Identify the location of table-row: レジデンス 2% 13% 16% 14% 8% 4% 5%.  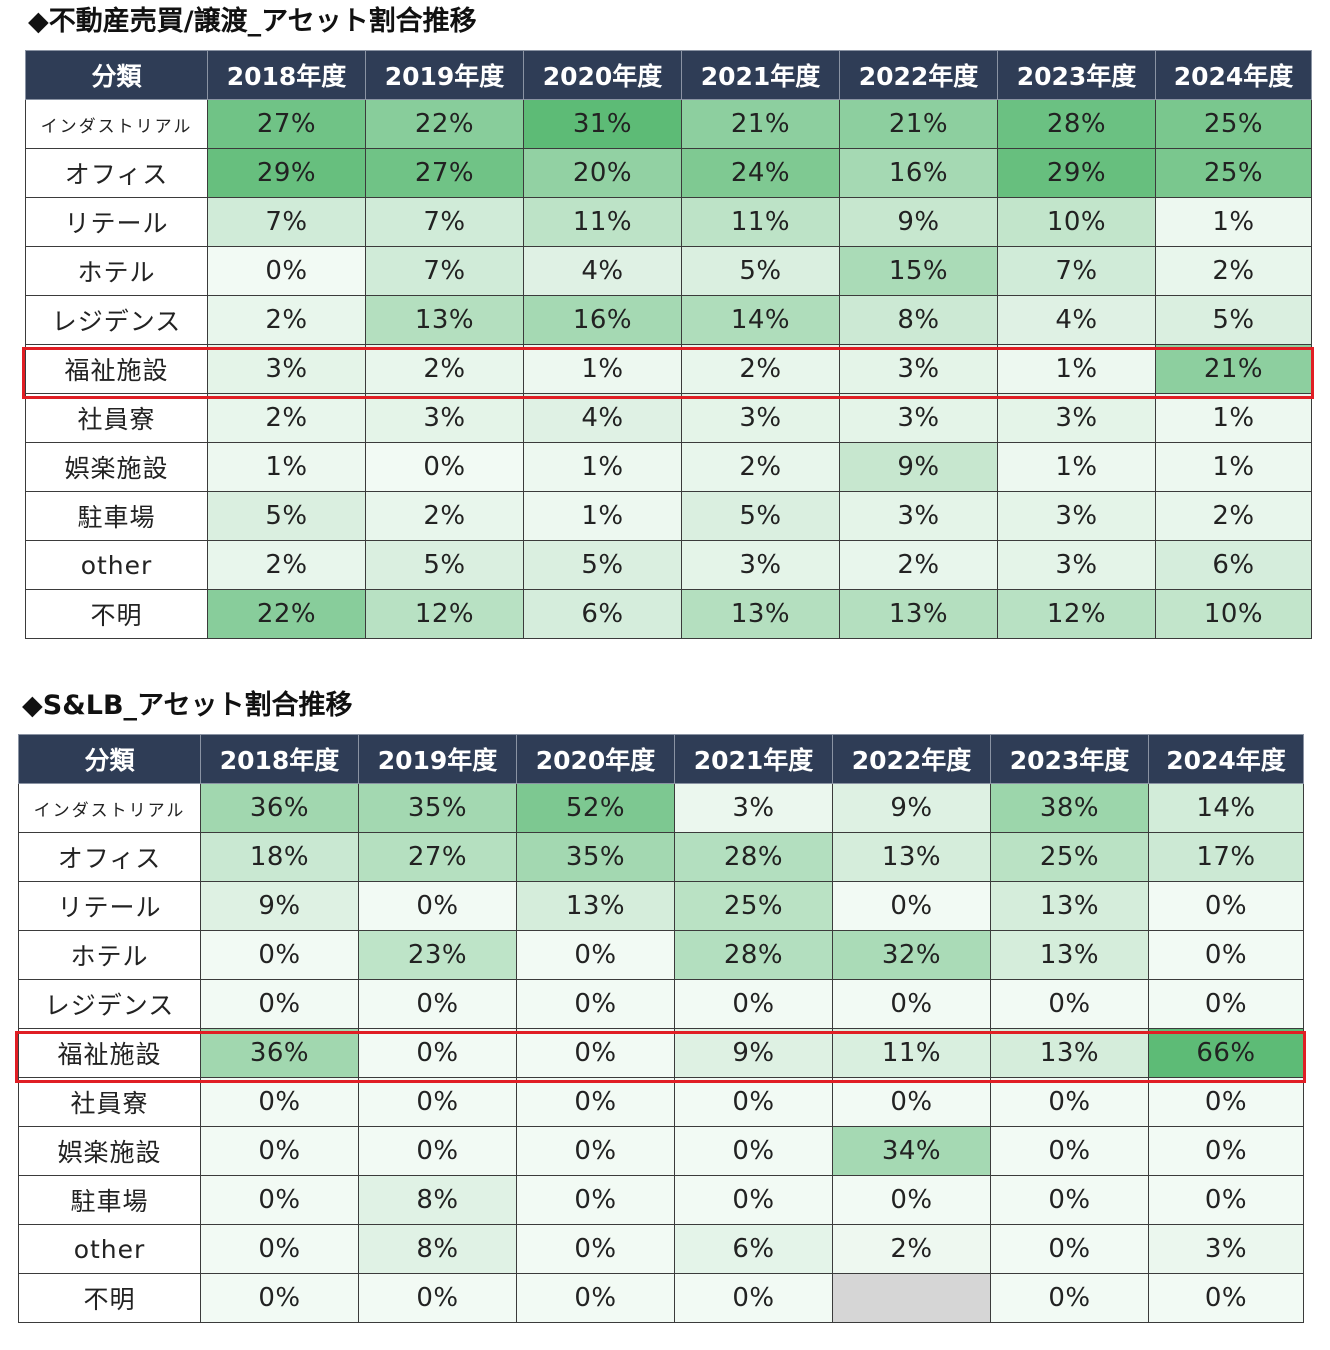
(668, 320).